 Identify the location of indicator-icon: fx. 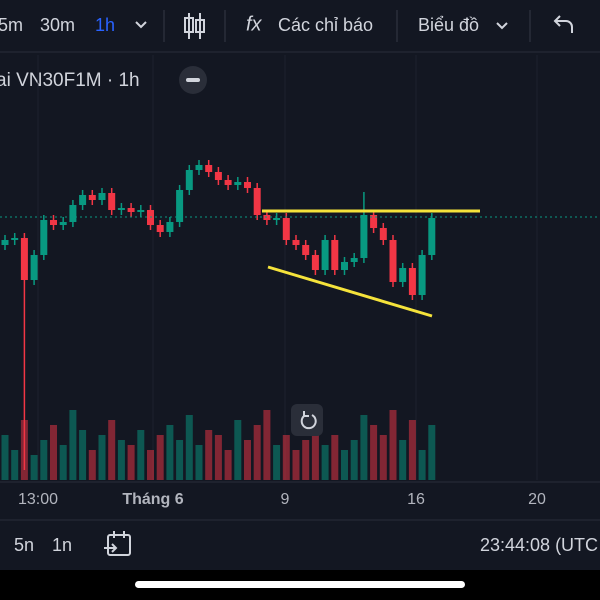
(254, 24).